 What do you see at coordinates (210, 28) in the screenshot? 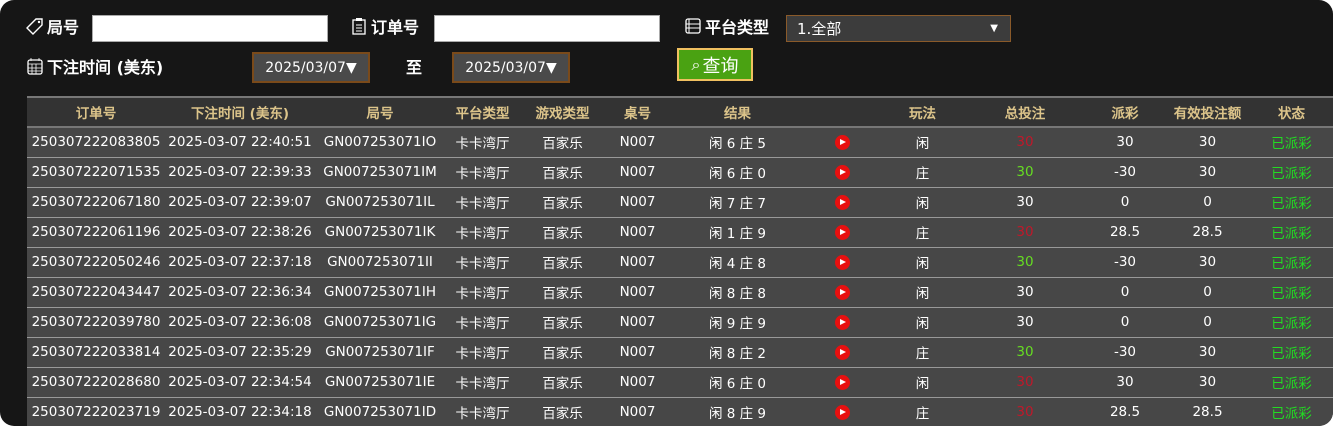
I see `round-input` at bounding box center [210, 28].